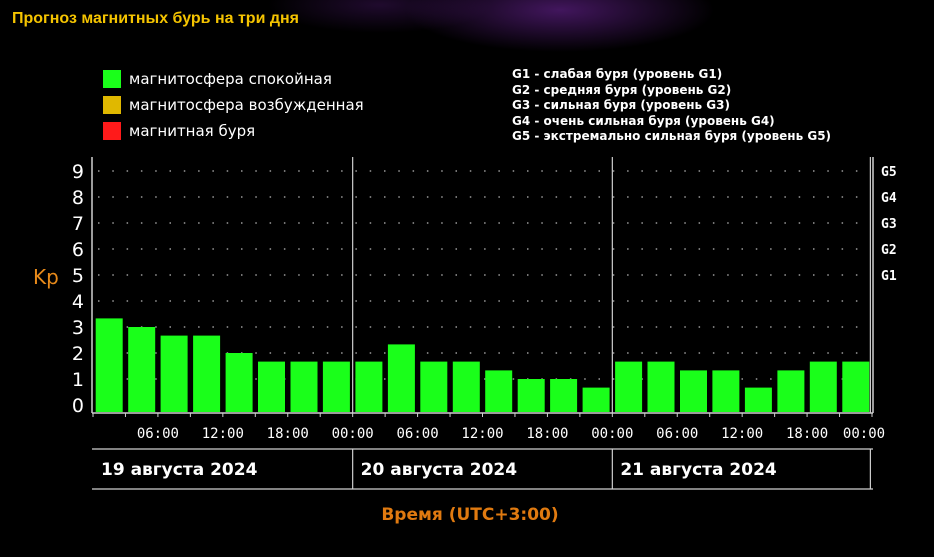 The width and height of the screenshot is (934, 557). Describe the element at coordinates (643, 120) in the screenshot. I see `g-legend-item-g4: G4 - очень сильная буря (уровень G4)` at that location.